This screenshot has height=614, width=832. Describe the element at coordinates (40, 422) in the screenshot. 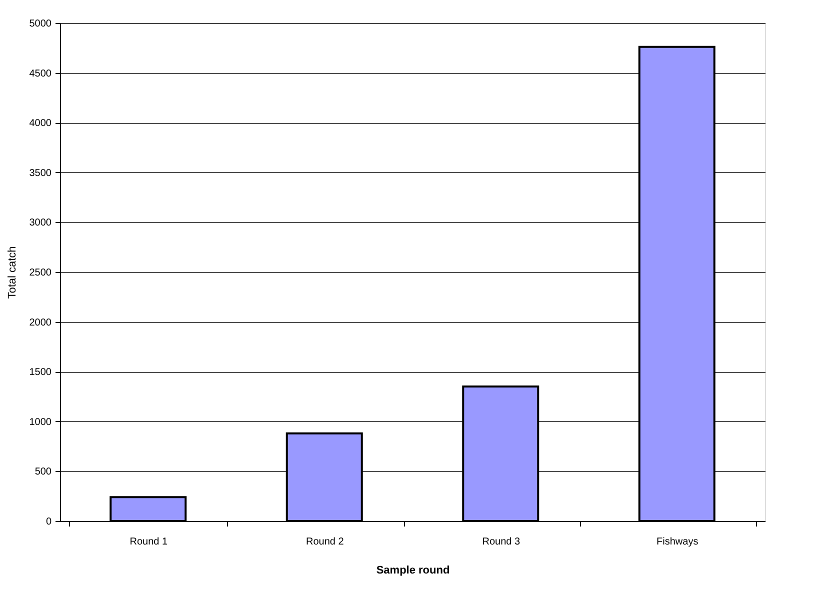

I see `y-tick-label: 1000` at that location.